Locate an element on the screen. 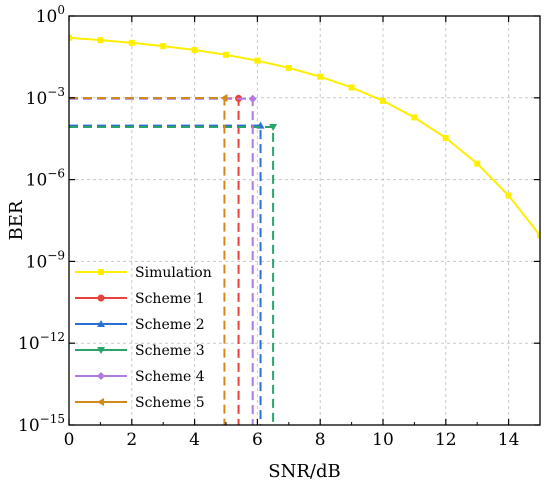  x-tick-label: 0 is located at coordinates (69, 440).